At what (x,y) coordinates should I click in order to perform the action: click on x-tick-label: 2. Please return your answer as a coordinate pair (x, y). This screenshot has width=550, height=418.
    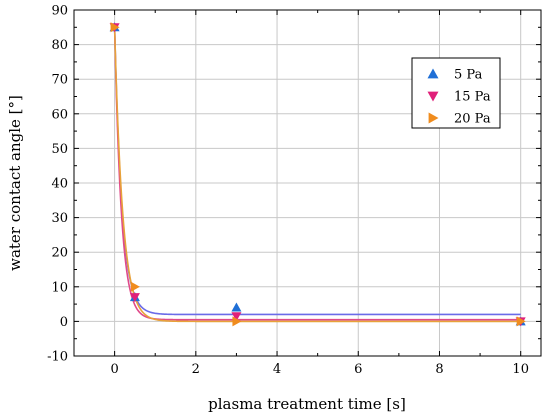
    Looking at the image, I should click on (196, 369).